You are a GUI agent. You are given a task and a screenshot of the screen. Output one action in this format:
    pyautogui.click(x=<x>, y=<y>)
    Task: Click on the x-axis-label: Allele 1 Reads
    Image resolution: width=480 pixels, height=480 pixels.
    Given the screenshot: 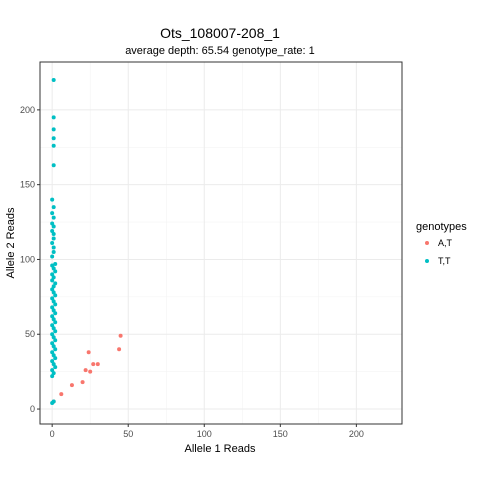 What is the action you would take?
    pyautogui.click(x=220, y=449)
    